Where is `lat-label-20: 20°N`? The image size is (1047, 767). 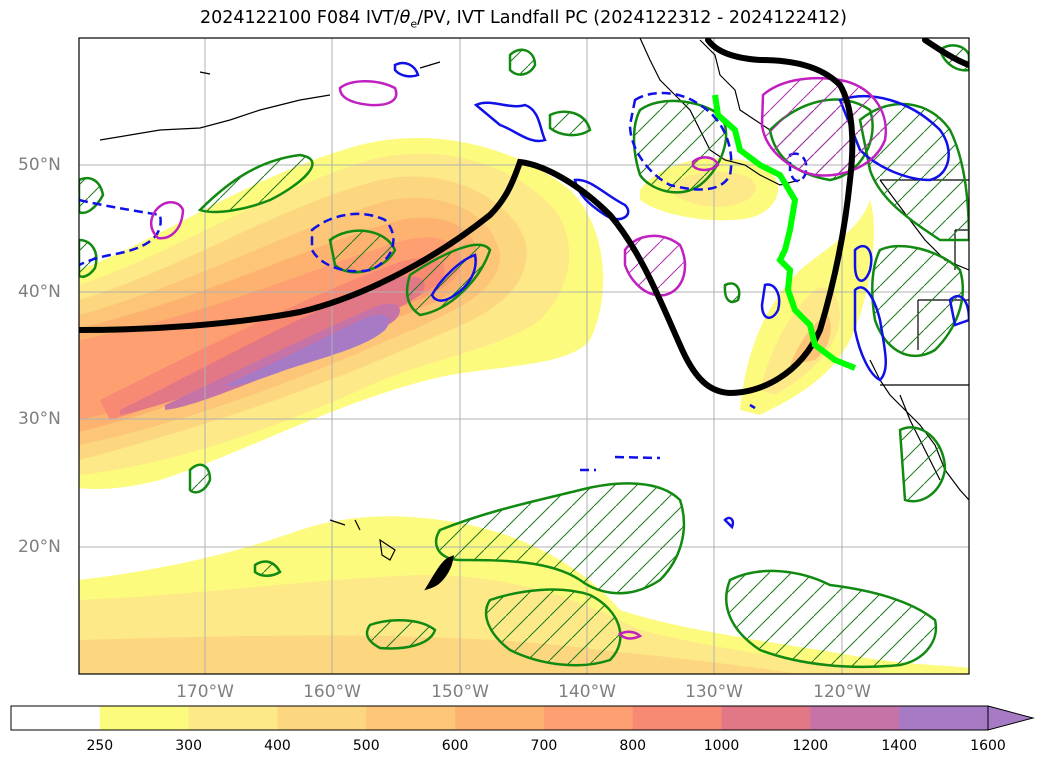
lat-label-20: 20°N is located at coordinates (39, 547).